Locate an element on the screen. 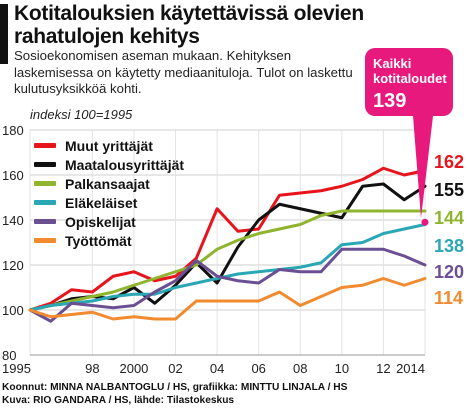 The image size is (468, 411). legend-label: Eläkeläiset is located at coordinates (101, 202).